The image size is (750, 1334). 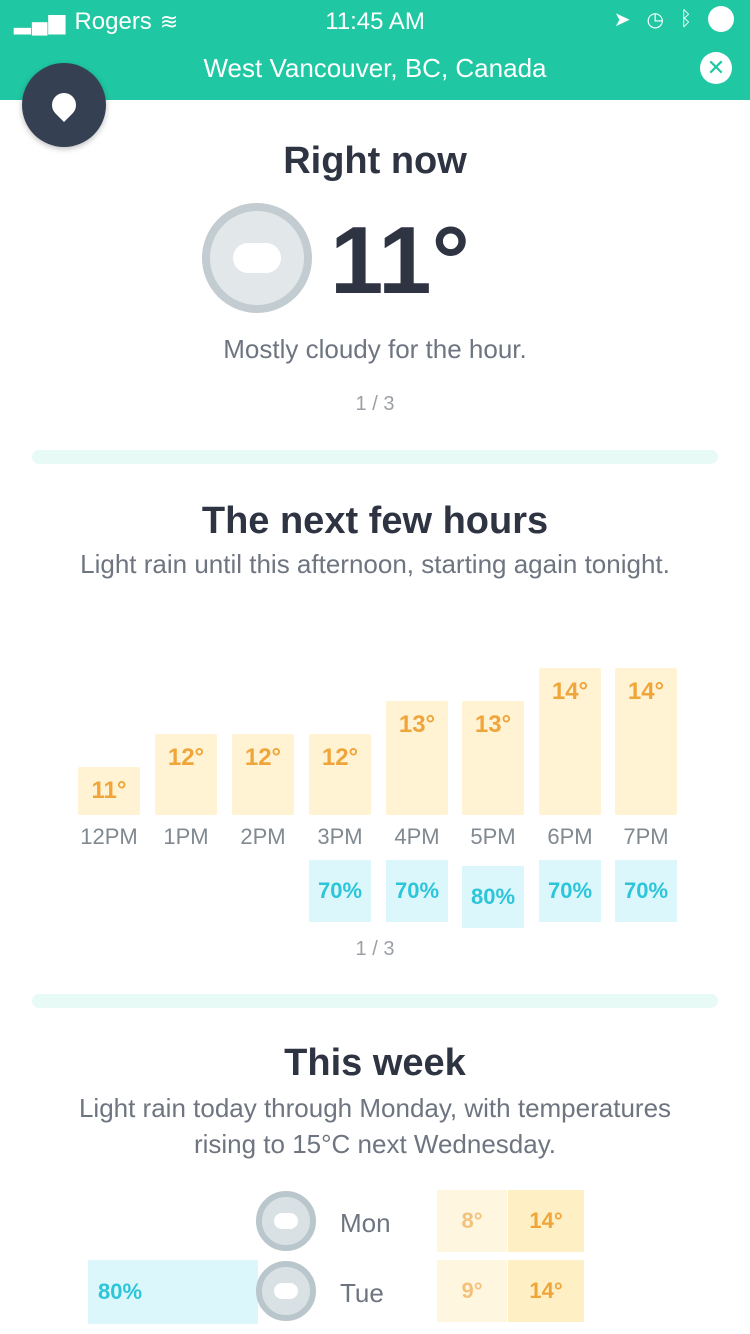 I want to click on close-icon: ✕, so click(x=716, y=67).